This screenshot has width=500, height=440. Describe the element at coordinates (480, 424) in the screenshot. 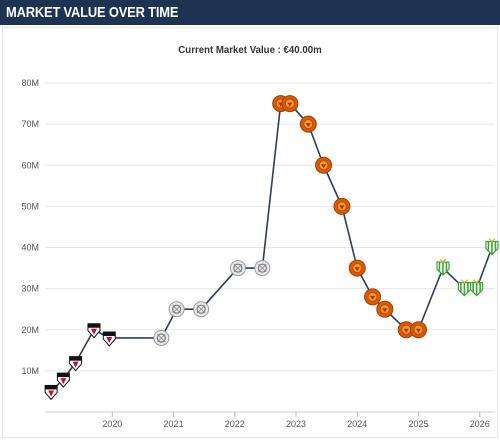

I see `x-tick-label: 2026` at that location.